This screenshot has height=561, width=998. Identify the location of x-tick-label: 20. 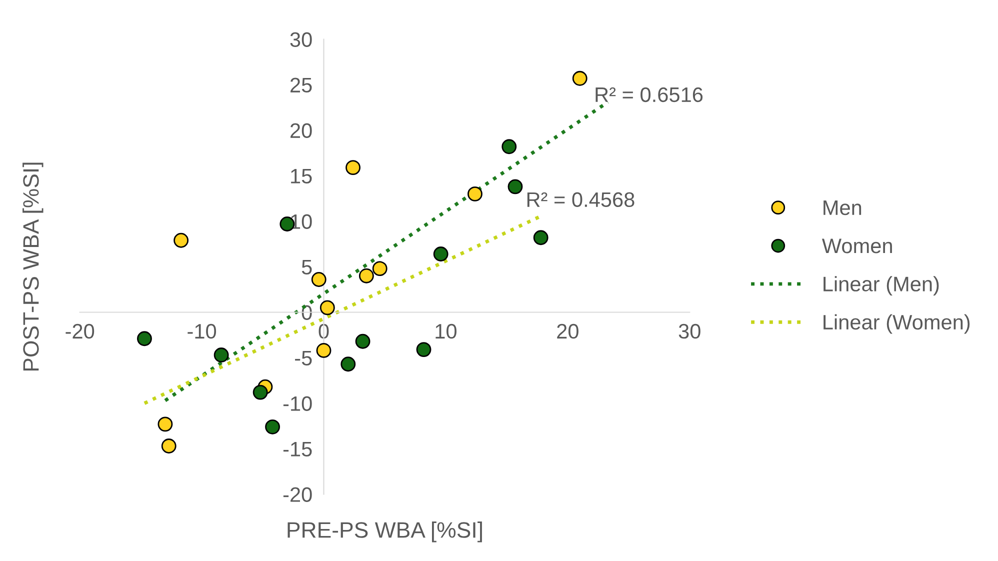
(567, 331).